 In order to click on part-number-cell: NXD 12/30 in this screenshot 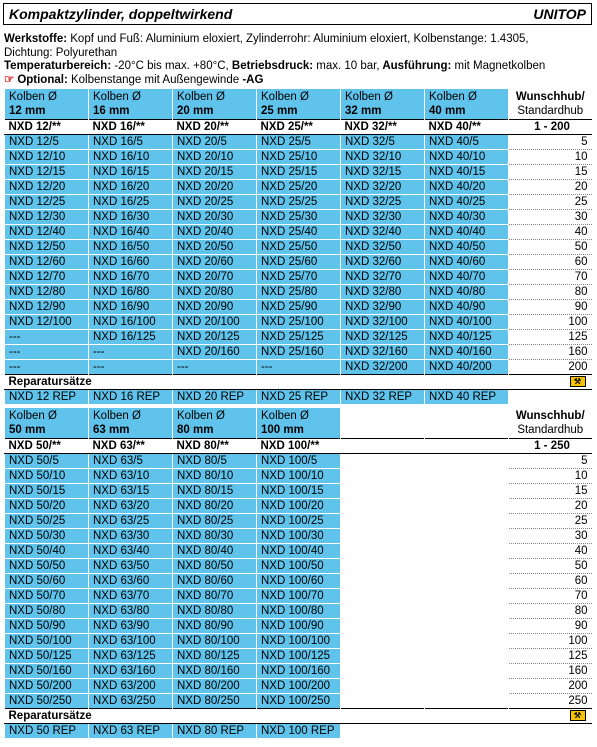, I will do `click(46, 217)`.